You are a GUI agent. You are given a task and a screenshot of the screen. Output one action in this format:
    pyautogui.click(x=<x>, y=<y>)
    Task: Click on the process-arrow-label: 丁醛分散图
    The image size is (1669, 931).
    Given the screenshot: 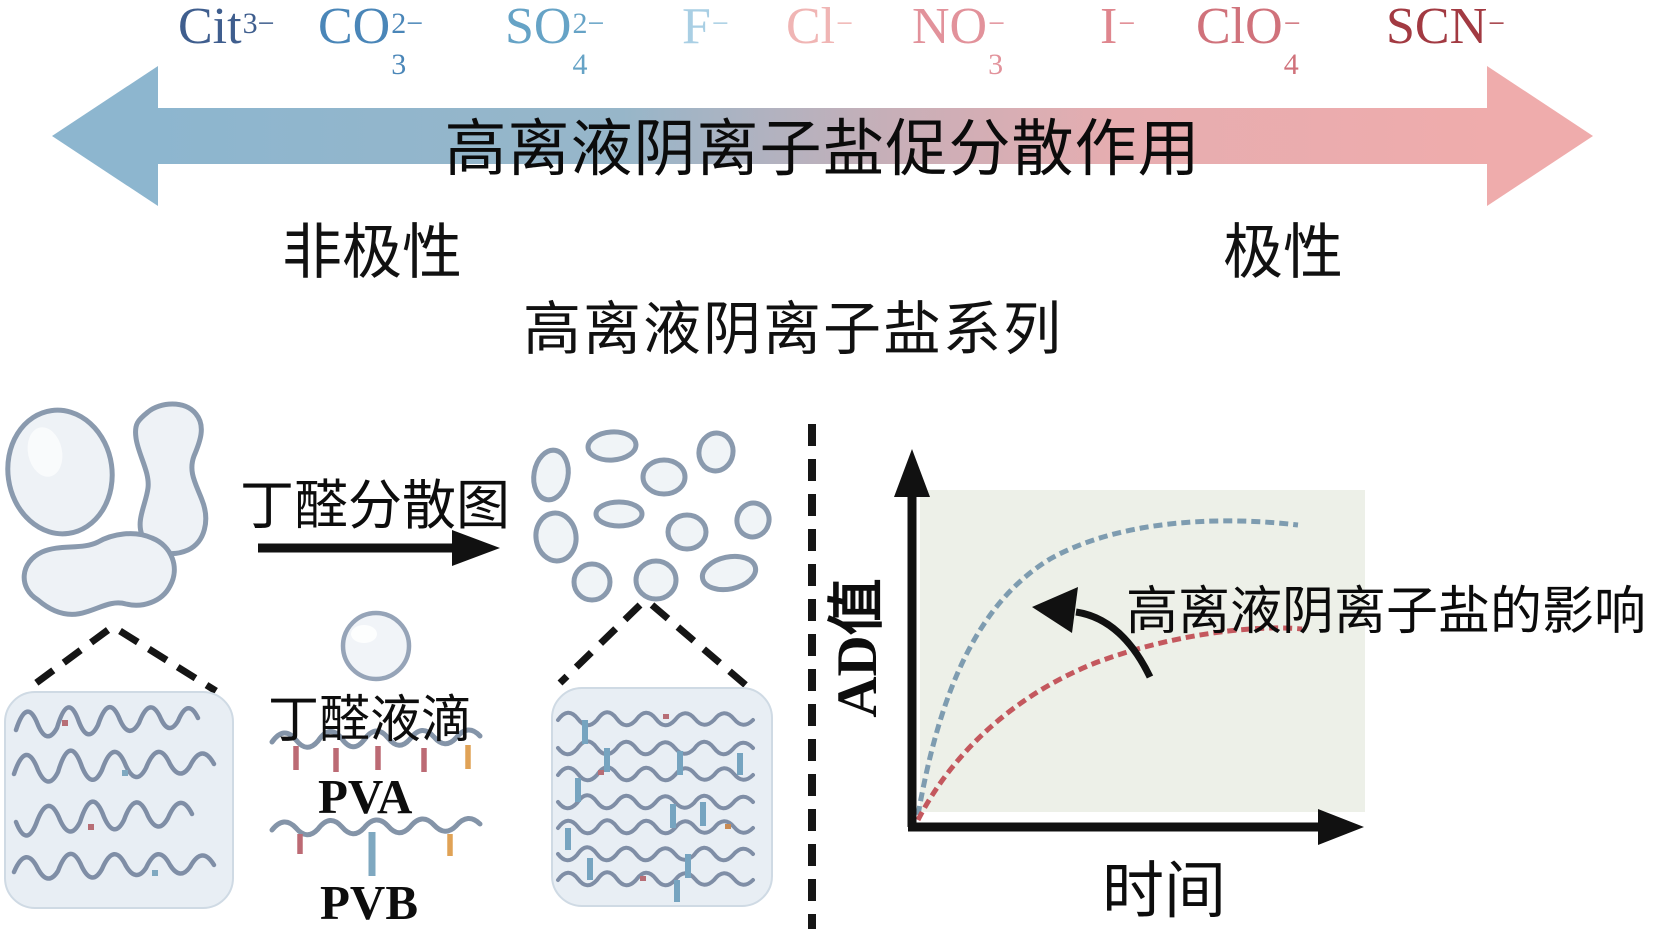 What is the action you would take?
    pyautogui.click(x=375, y=506)
    